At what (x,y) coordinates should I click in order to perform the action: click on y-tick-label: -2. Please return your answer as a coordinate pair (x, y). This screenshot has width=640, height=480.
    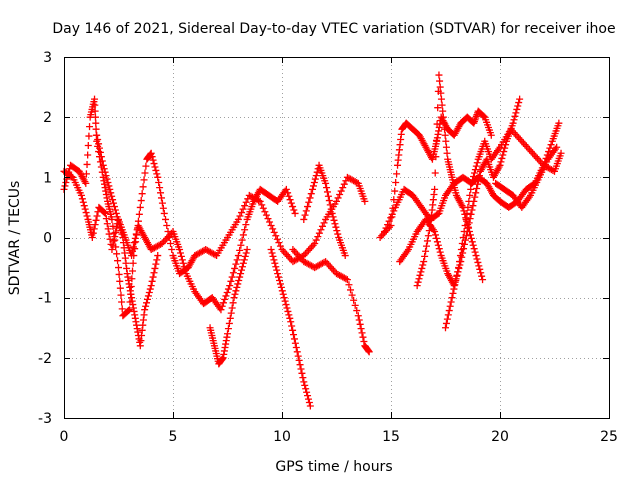
    Looking at the image, I should click on (45, 359).